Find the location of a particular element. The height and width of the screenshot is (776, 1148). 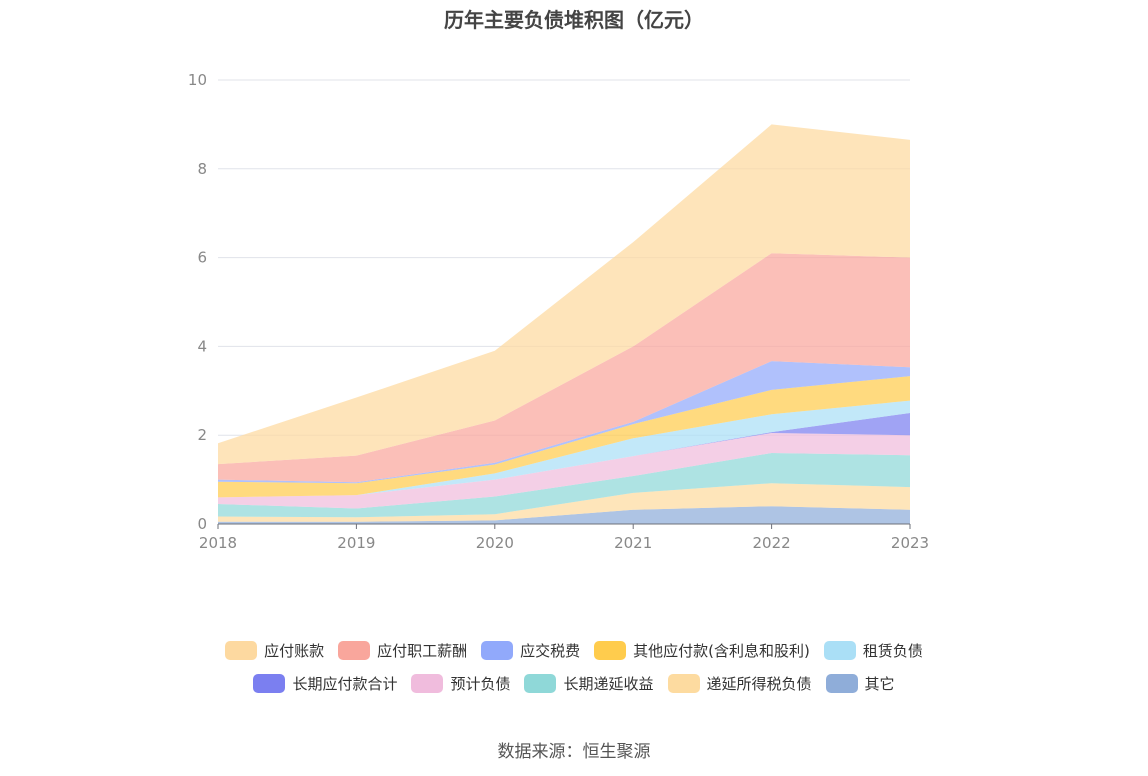

legend-row-1: 应付账款 应付职工薪酬 应交税费 其他应付款(含利息和股利) 租赁负债 is located at coordinates (574, 650).